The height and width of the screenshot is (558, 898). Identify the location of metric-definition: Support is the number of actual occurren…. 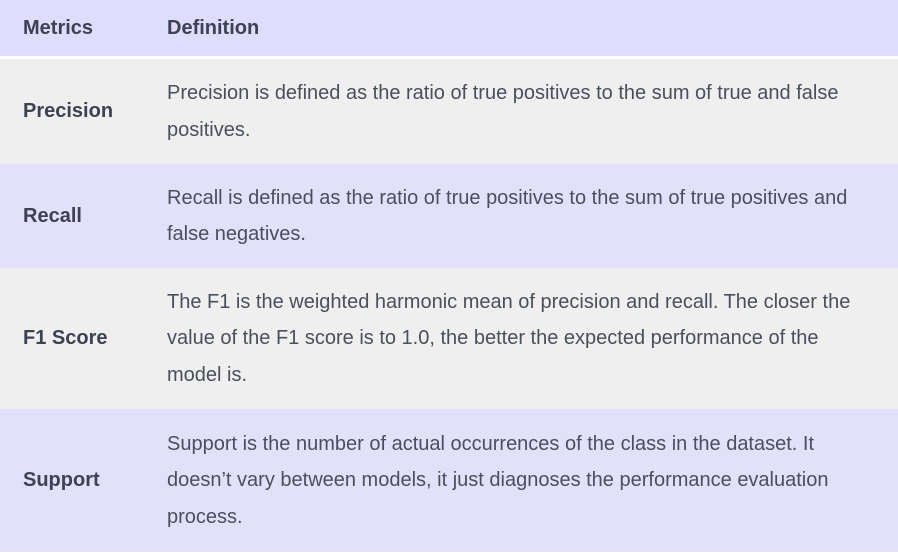
(498, 480).